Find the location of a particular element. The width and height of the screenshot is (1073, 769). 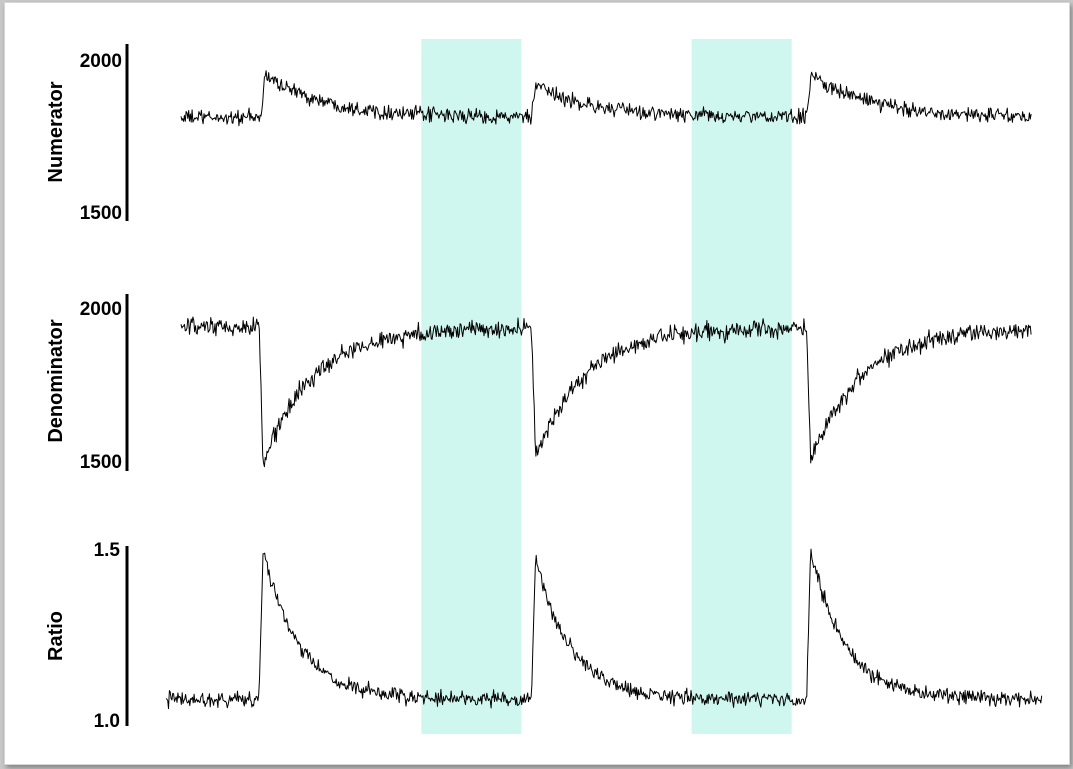

numerator-tick-bottom: 1500 is located at coordinates (101, 213).